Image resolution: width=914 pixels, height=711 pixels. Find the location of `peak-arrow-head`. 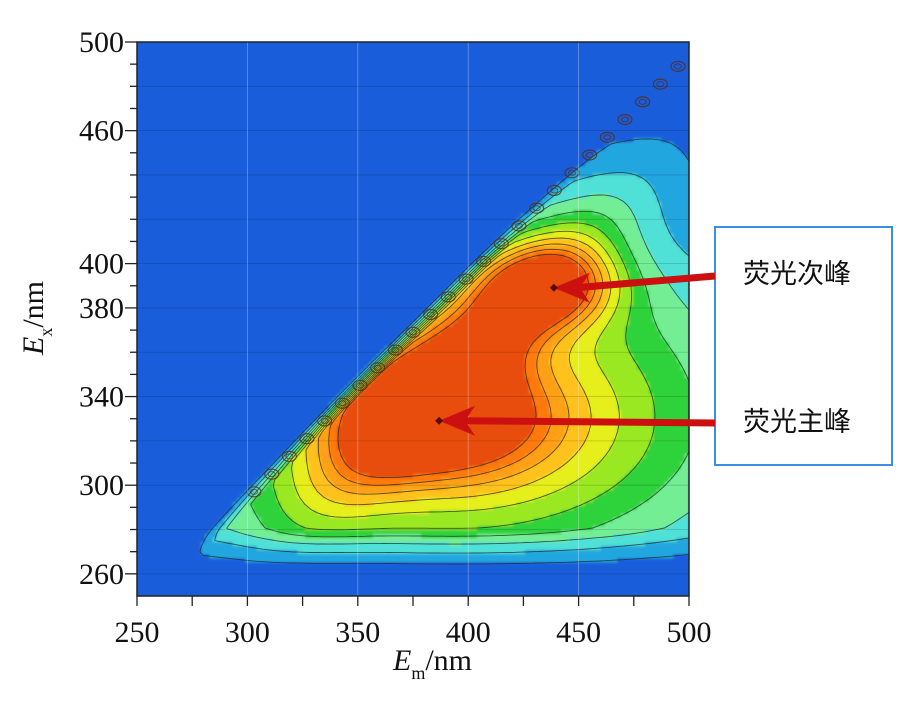

peak-arrow-head is located at coordinates (571, 287).